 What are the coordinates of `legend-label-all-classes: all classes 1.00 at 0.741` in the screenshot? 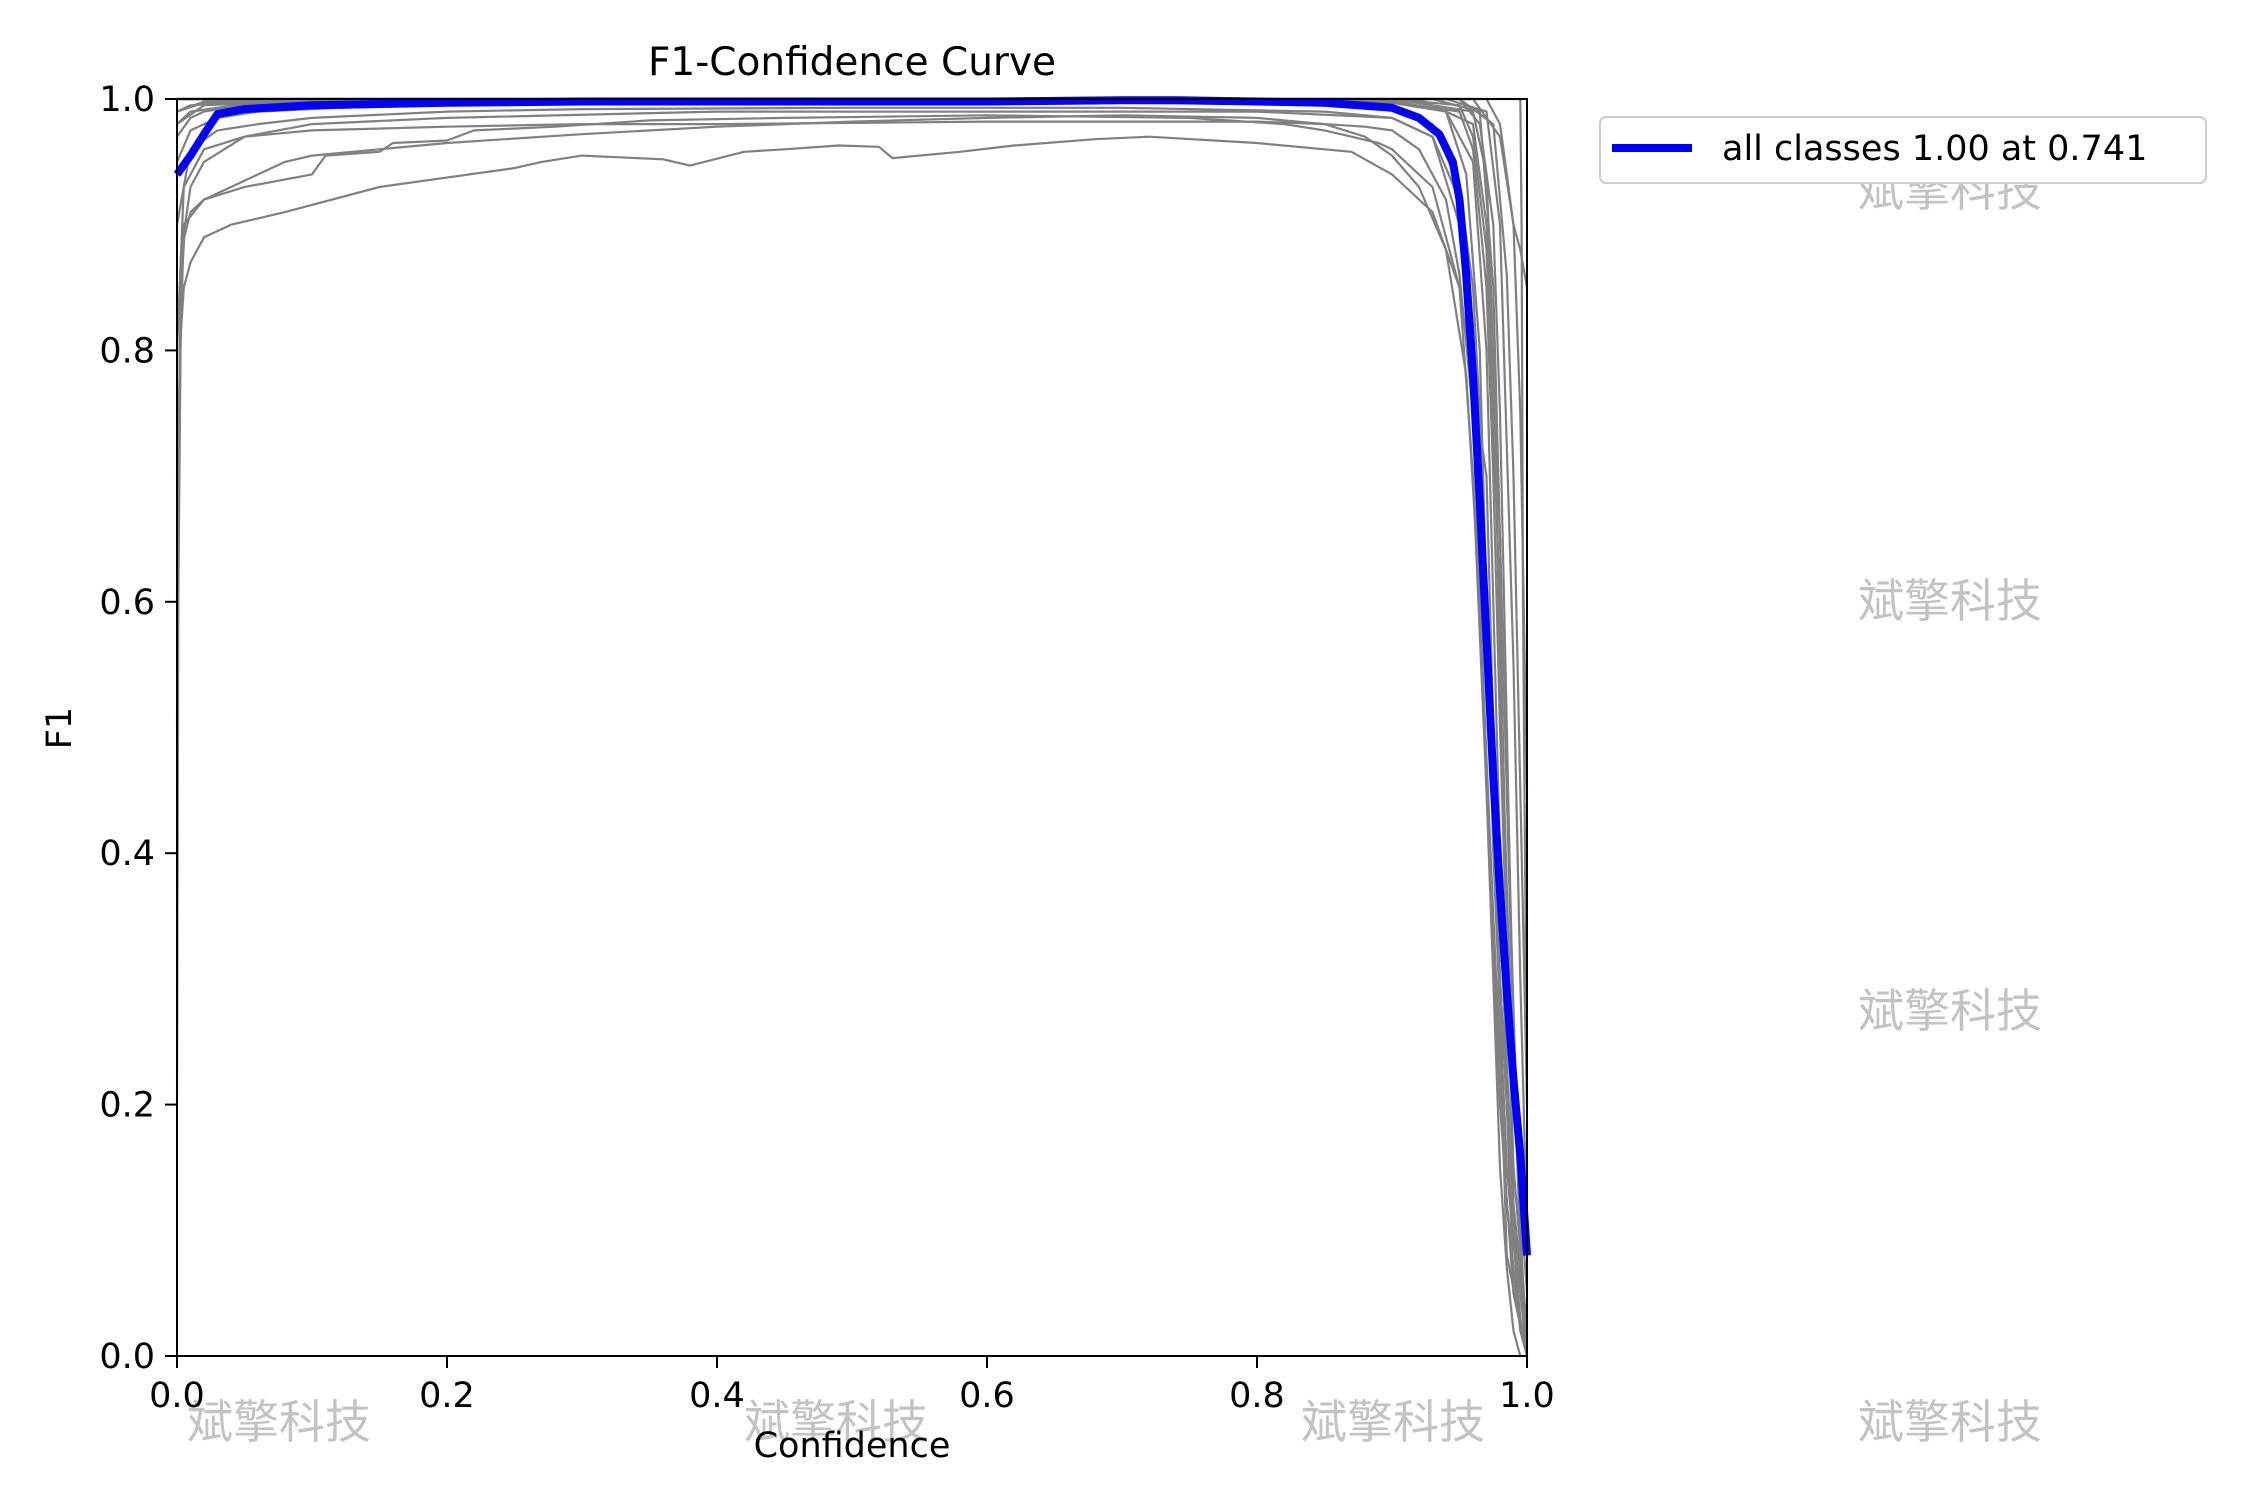 It's located at (1934, 149).